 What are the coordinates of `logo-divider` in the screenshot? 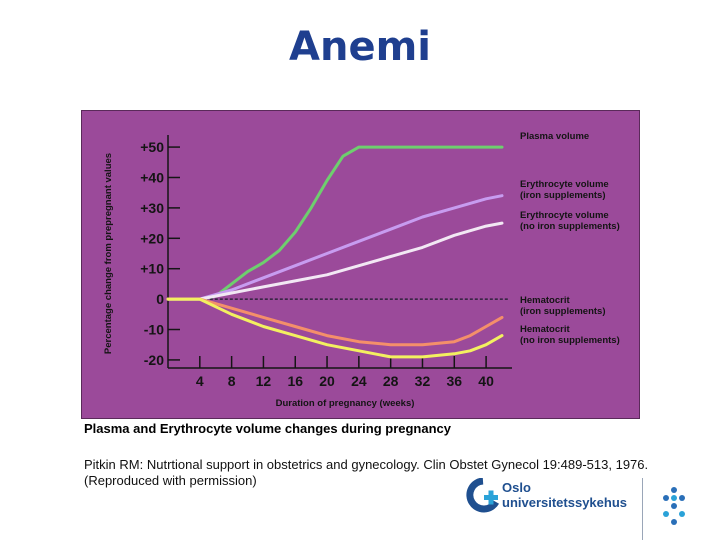 It's located at (642, 509).